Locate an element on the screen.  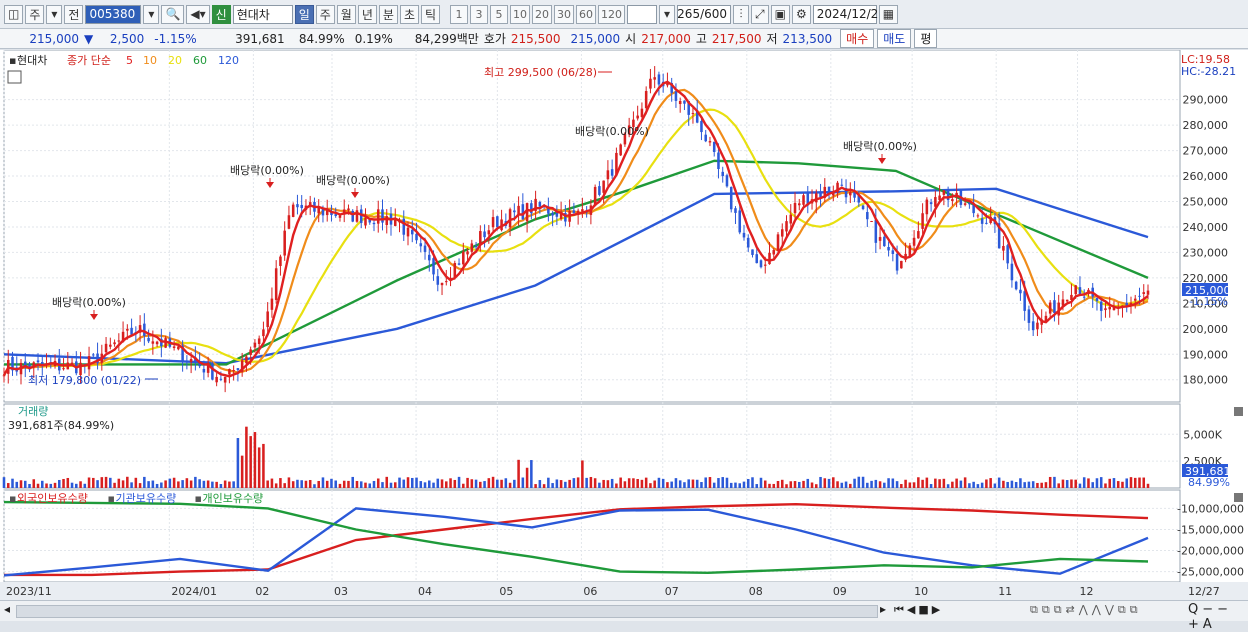
interval-20: 20 is located at coordinates (542, 14).